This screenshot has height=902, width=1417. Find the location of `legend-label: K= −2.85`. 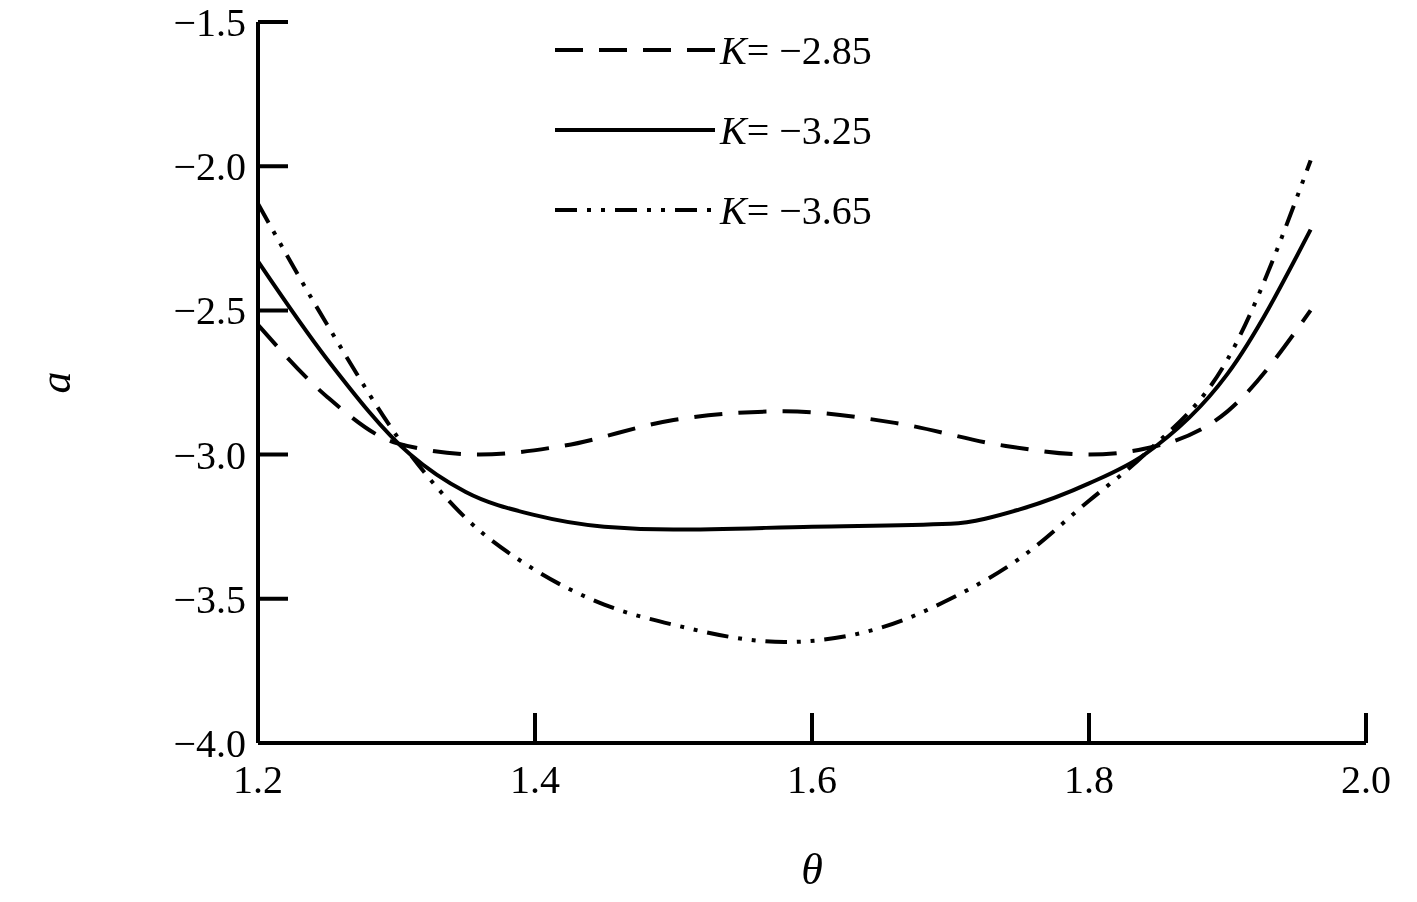

legend-label: K= −2.85 is located at coordinates (795, 50).